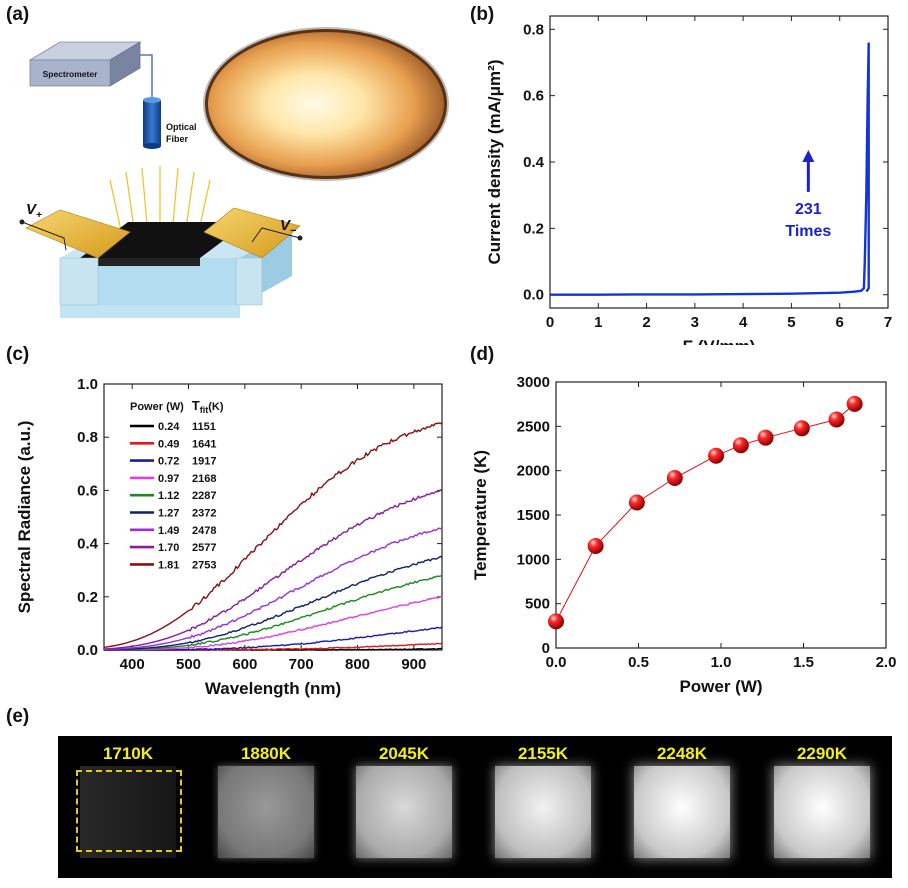 This screenshot has height=888, width=908. What do you see at coordinates (196, 405) in the screenshot?
I see `legend-header-t: T` at bounding box center [196, 405].